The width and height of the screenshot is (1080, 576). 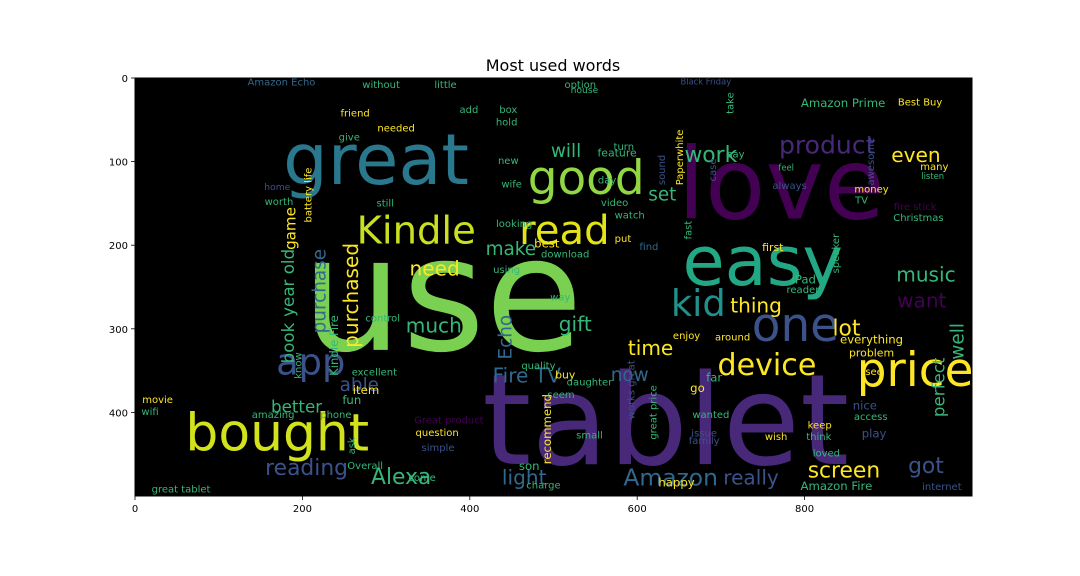 I want to click on word-86: amazing, so click(x=273, y=415).